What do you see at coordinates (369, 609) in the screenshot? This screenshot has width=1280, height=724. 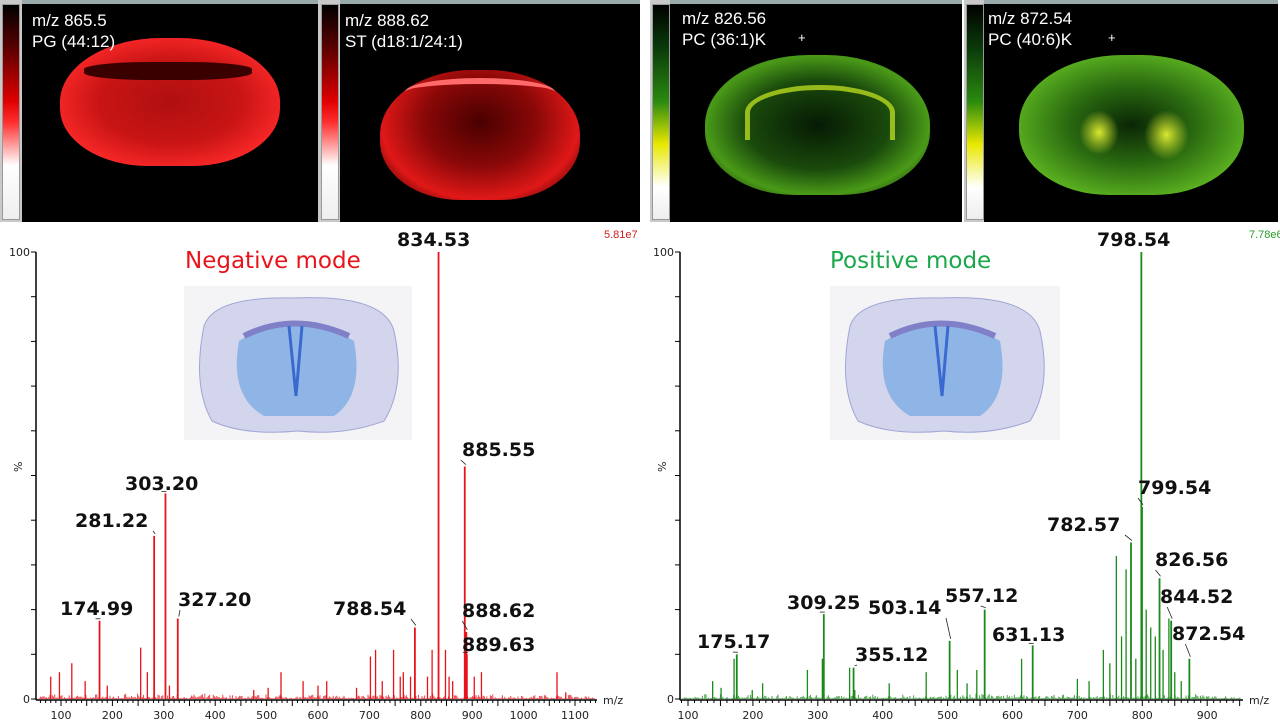 I see `peak-label: 788.54` at bounding box center [369, 609].